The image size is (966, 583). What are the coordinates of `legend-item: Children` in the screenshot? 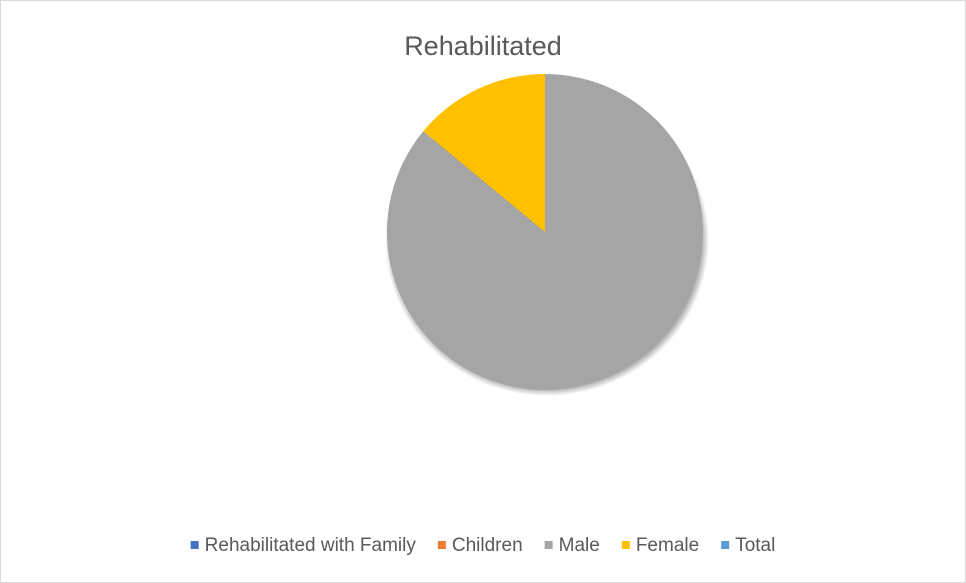 It's located at (480, 545).